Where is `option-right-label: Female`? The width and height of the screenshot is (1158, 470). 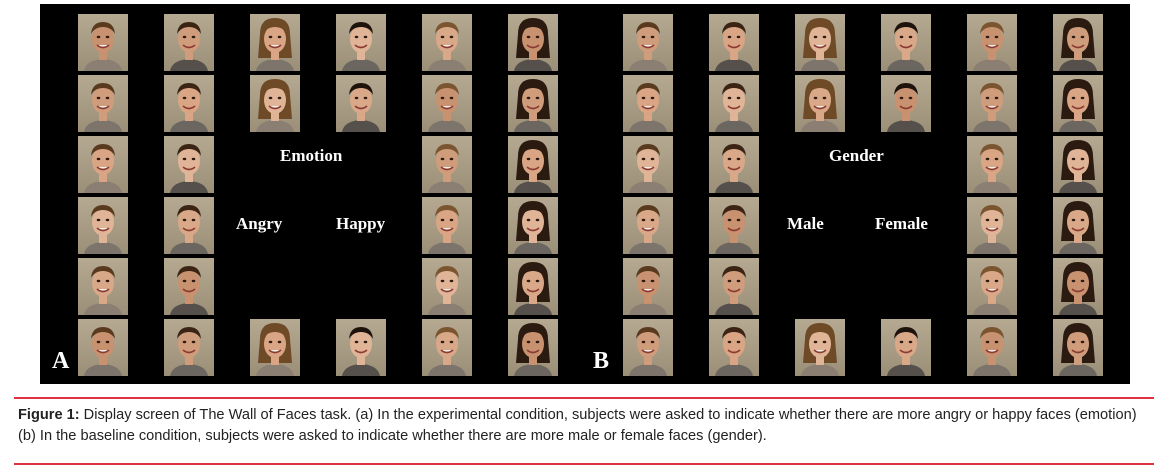
option-right-label: Female is located at coordinates (901, 223).